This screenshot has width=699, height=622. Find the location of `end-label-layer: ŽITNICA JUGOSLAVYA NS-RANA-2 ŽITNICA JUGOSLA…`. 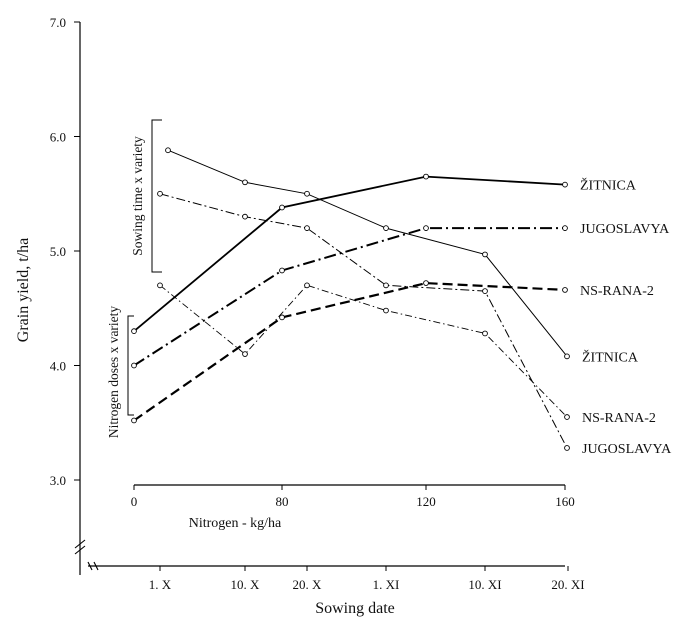

end-label-layer: ŽITNICA JUGOSLAVYA NS-RANA-2 ŽITNICA JUGOSLA… is located at coordinates (626, 317).